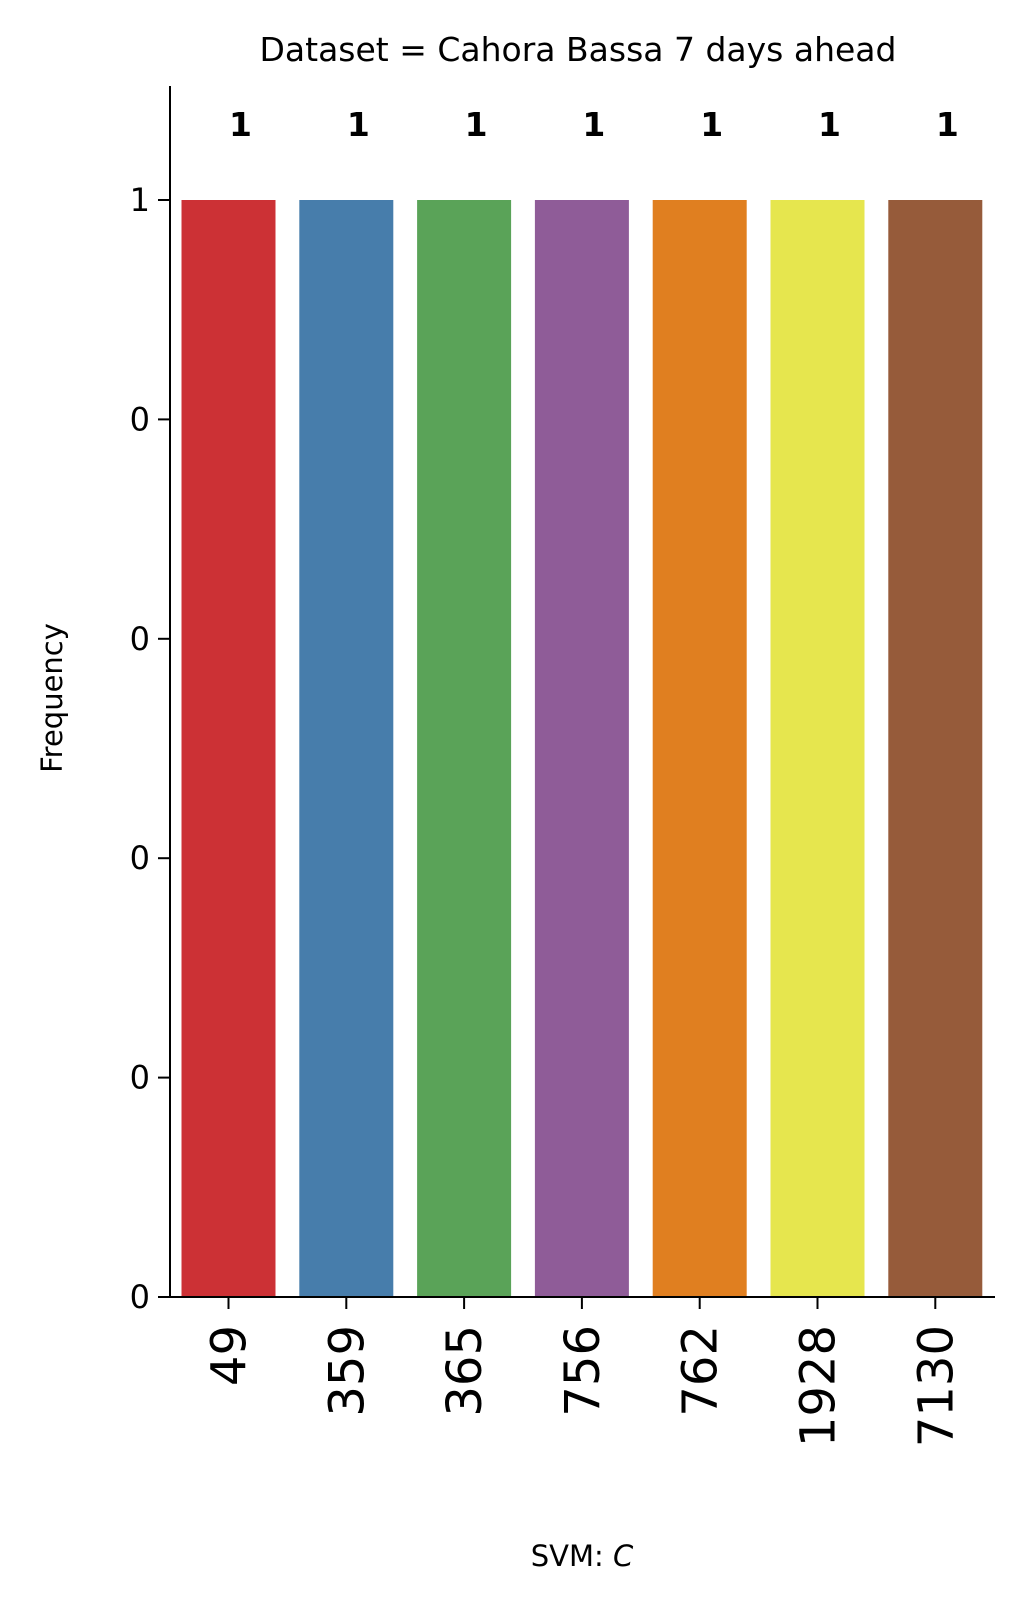 This screenshot has height=1602, width=1033. What do you see at coordinates (140, 1078) in the screenshot?
I see `y-tick-label-1: 0` at bounding box center [140, 1078].